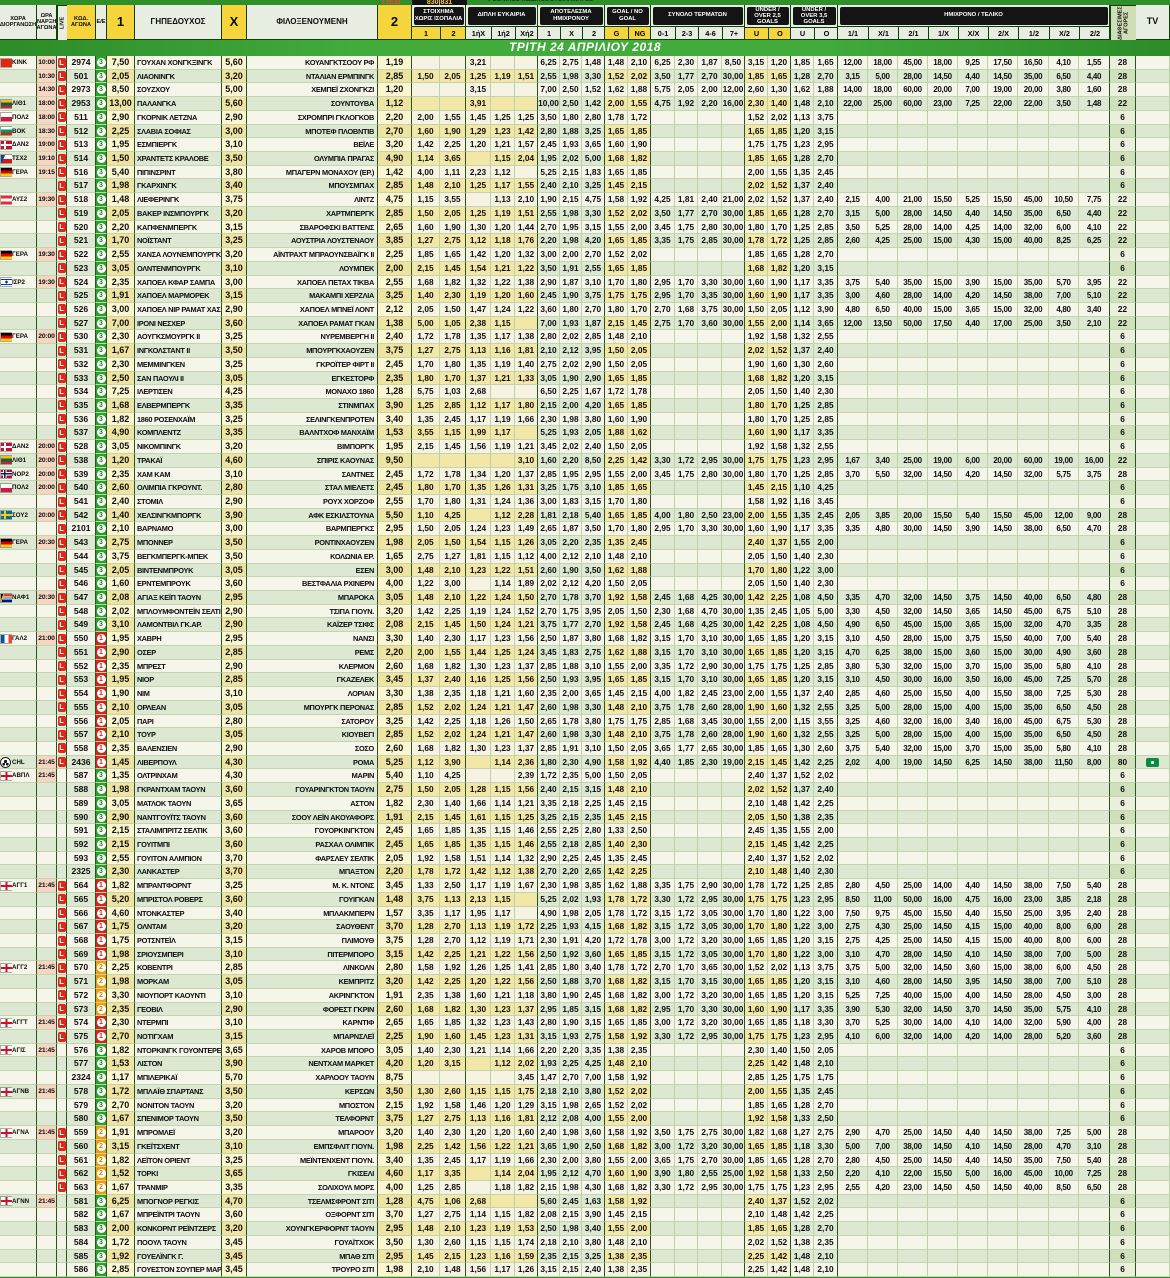  I want to click on over-35: 2,02, so click(826, 776).